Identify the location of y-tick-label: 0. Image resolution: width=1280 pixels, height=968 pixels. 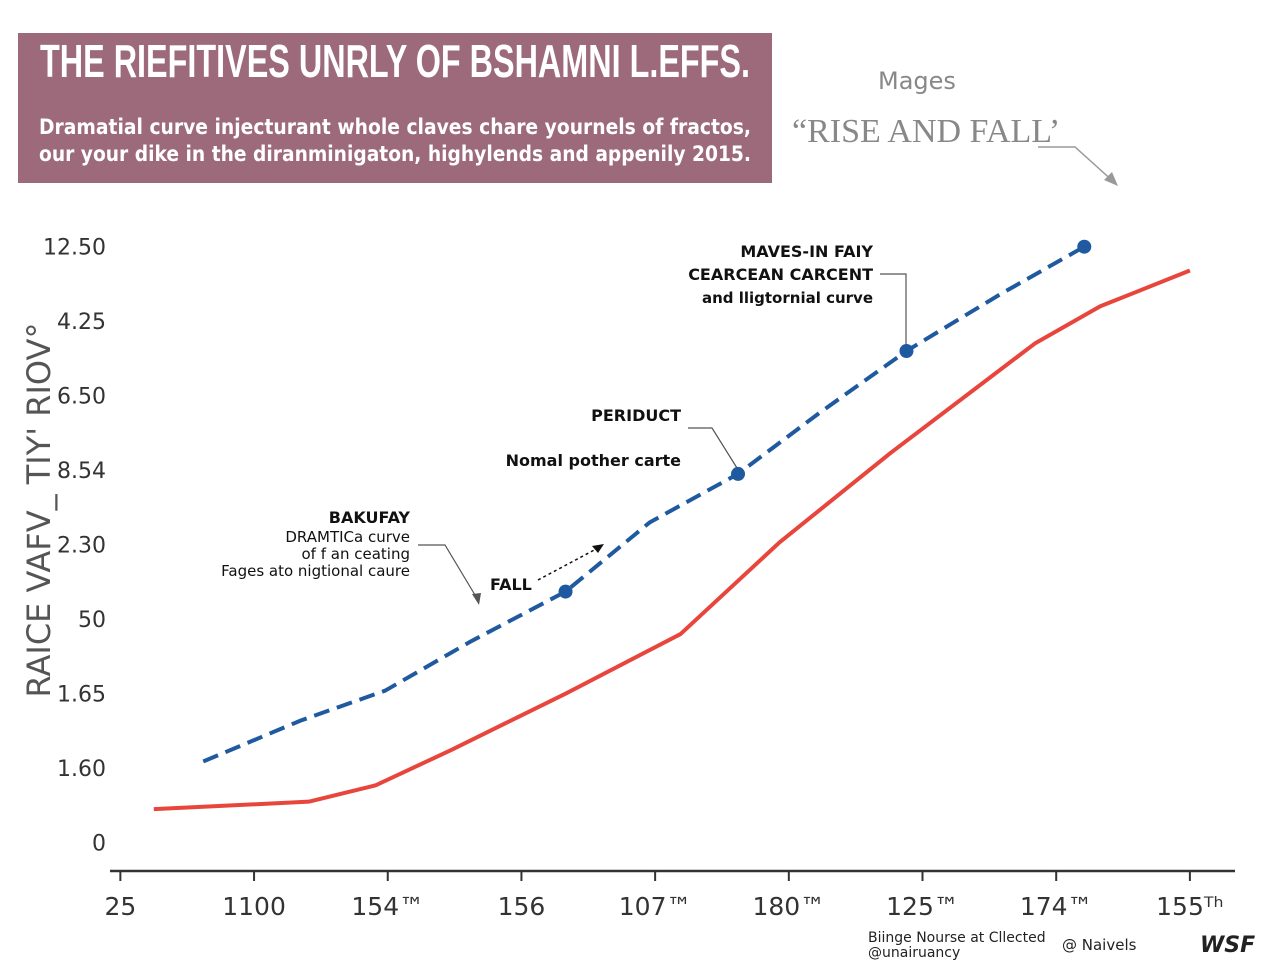
(99, 844).